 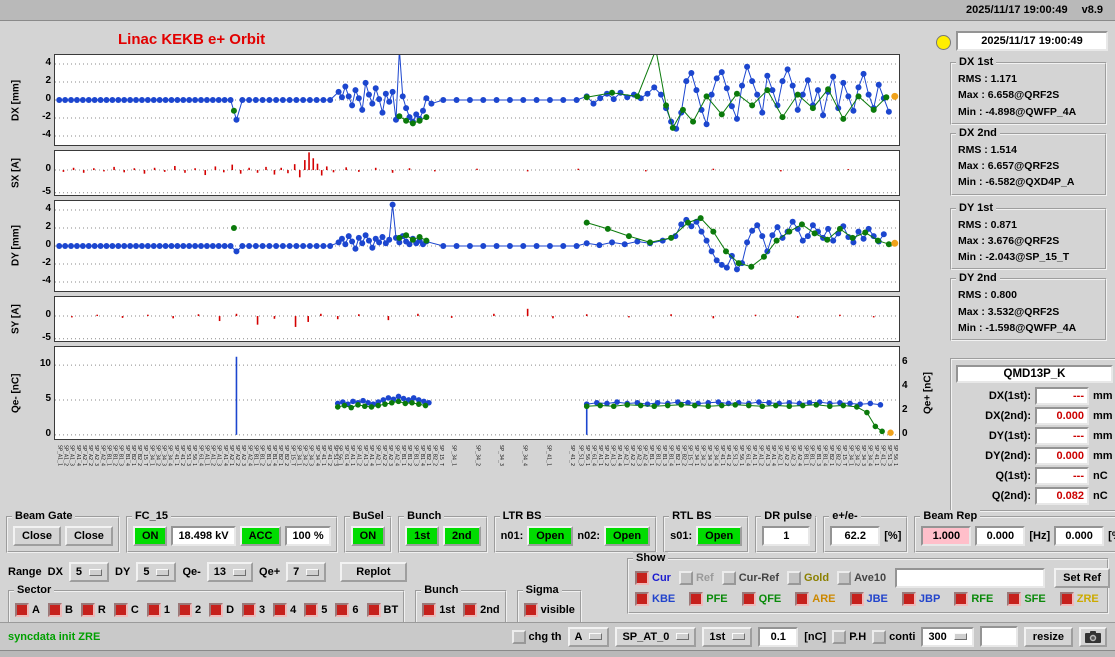 What do you see at coordinates (1093, 636) in the screenshot?
I see `screenshot-button` at bounding box center [1093, 636].